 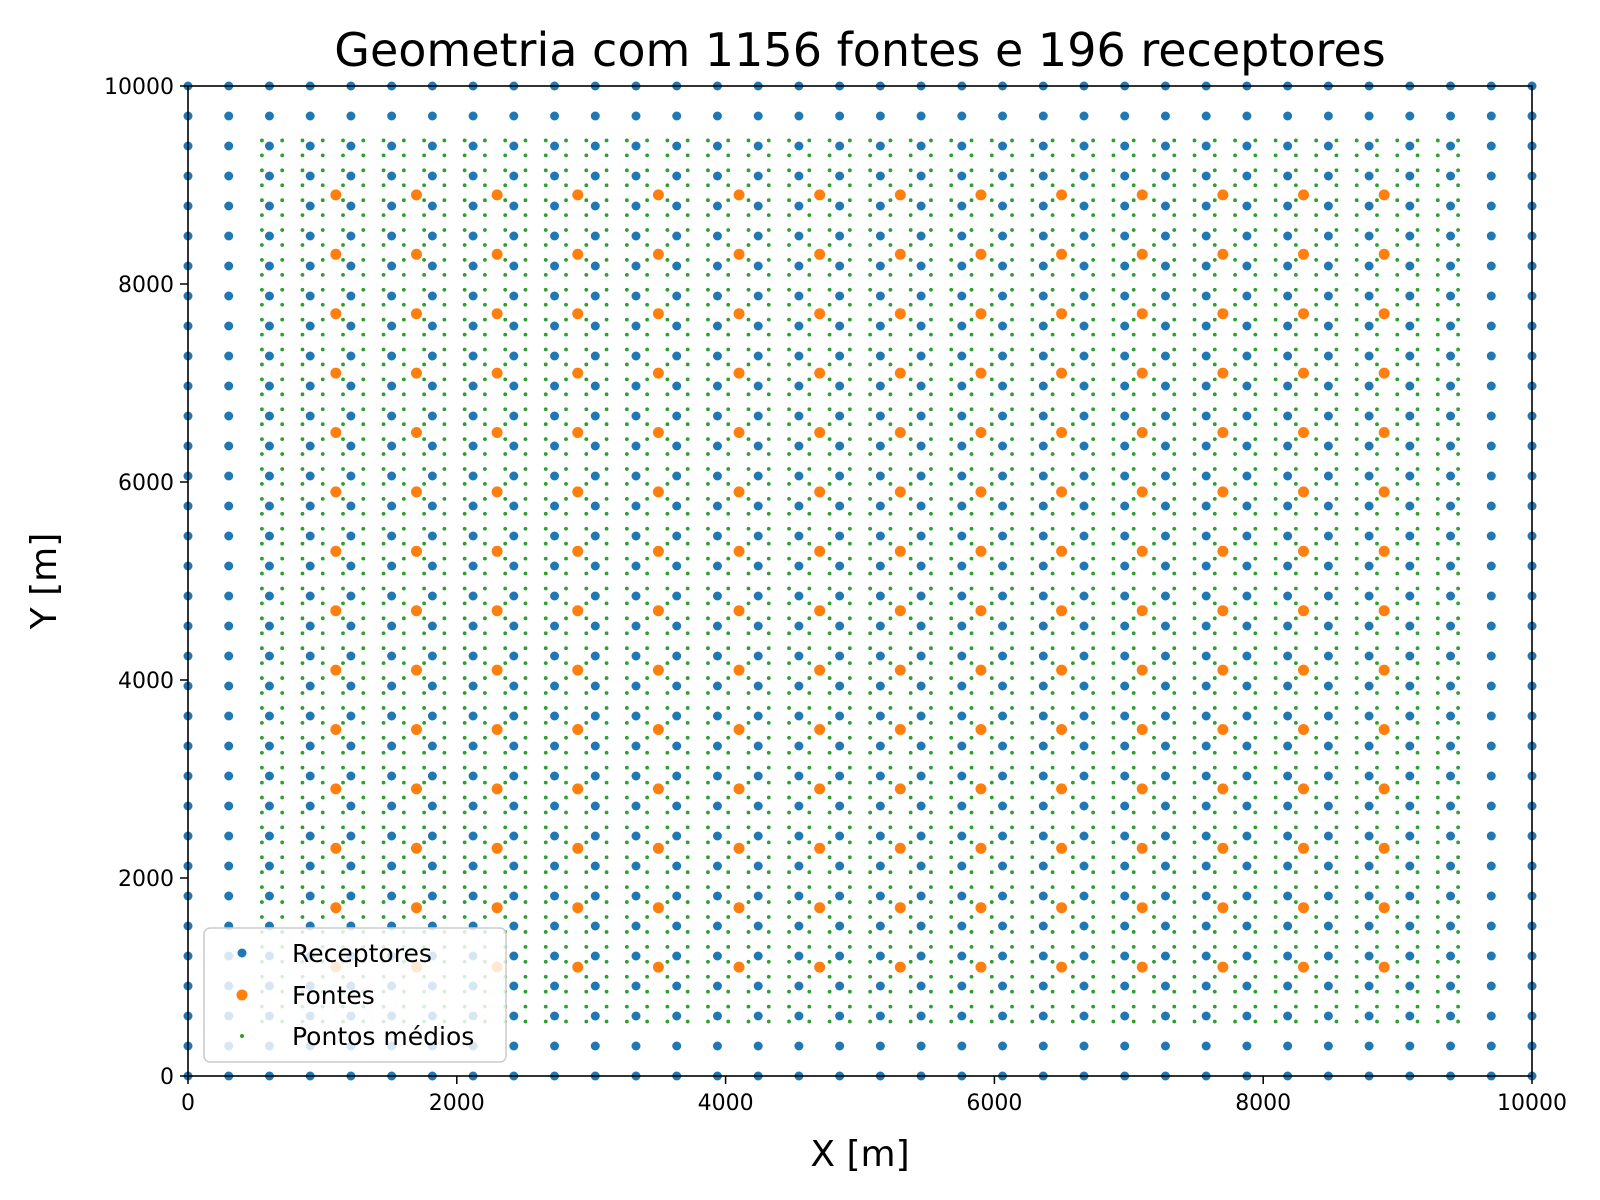 I want to click on y-tick-label: 10000, so click(x=139, y=87).